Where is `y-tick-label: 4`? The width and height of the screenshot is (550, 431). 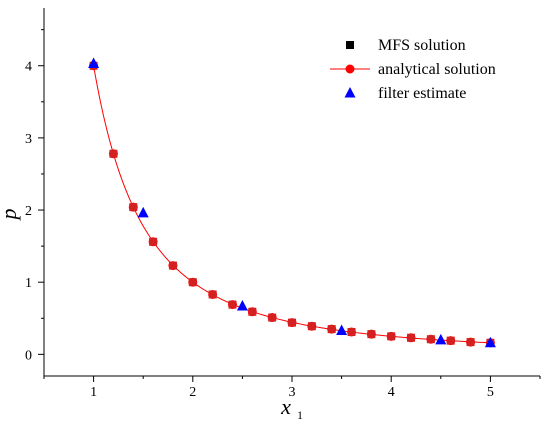 y-tick-label: 4 is located at coordinates (28, 67).